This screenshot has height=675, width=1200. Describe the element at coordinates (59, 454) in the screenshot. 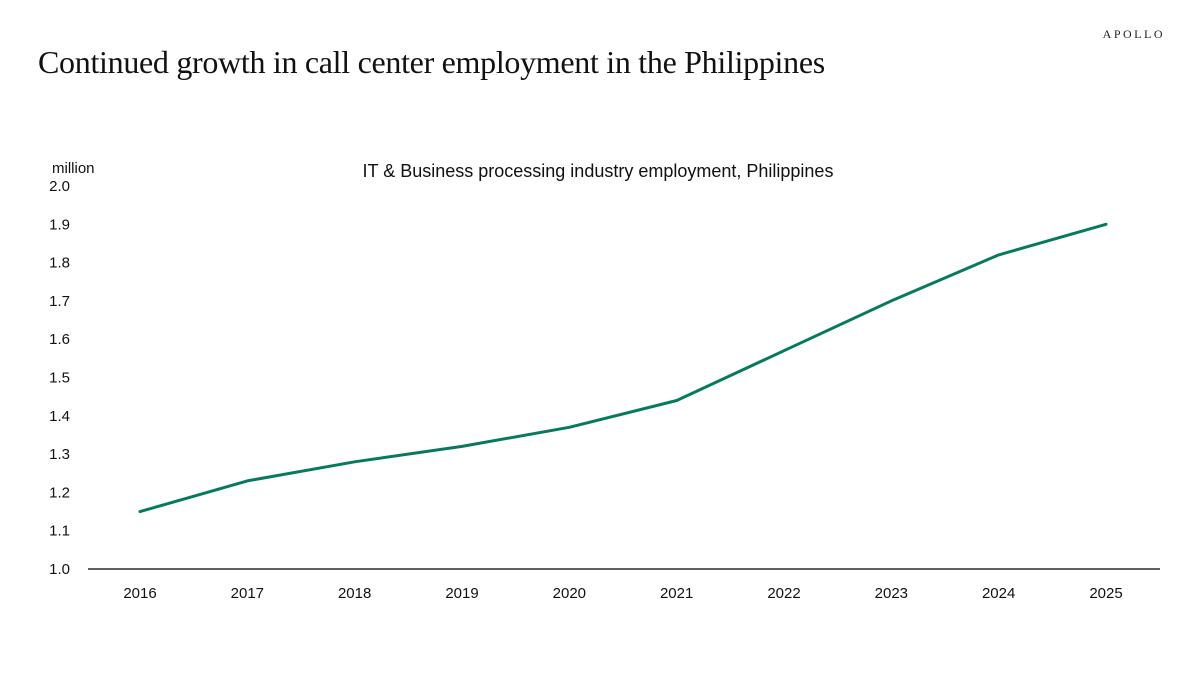

I see `y-tick-label: 1.3` at that location.